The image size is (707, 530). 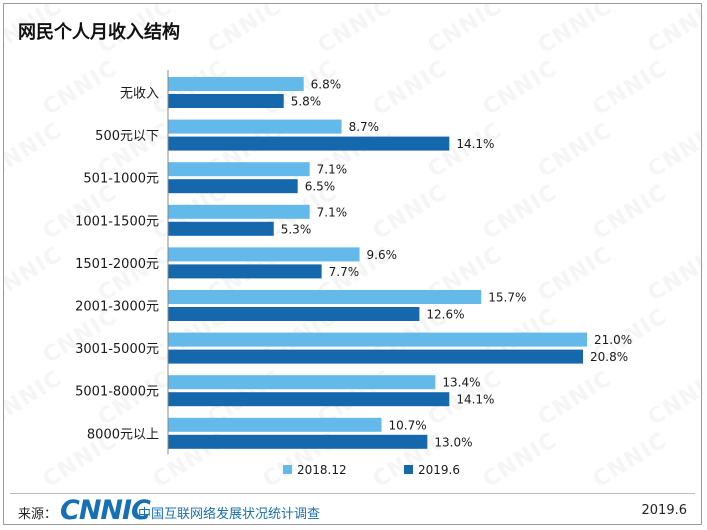 What do you see at coordinates (139, 94) in the screenshot?
I see `category-label: 无收入` at bounding box center [139, 94].